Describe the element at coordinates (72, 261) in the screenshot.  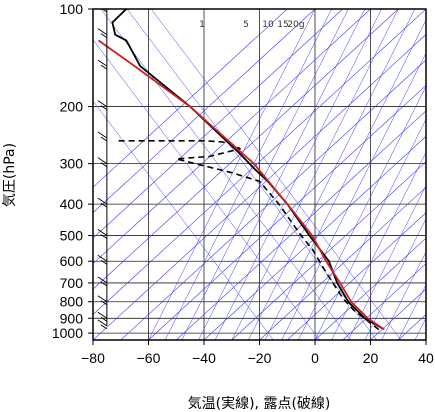
I see `y-tick-label: 600` at that location.